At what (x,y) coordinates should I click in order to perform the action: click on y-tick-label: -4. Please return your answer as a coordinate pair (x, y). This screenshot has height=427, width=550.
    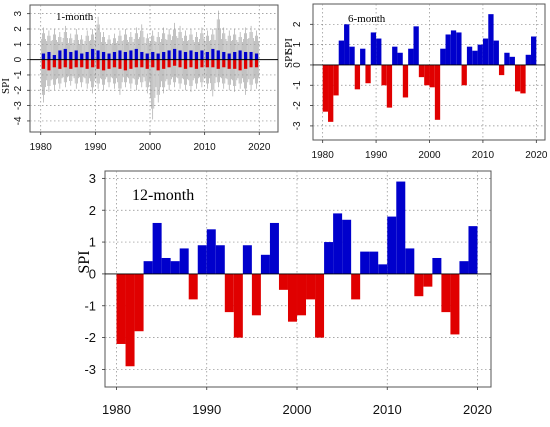
    Looking at the image, I should click on (18, 120).